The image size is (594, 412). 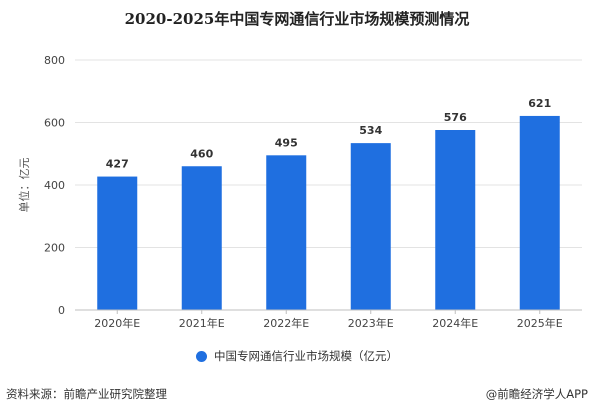 I want to click on bar-value-label: 427, so click(x=117, y=164).